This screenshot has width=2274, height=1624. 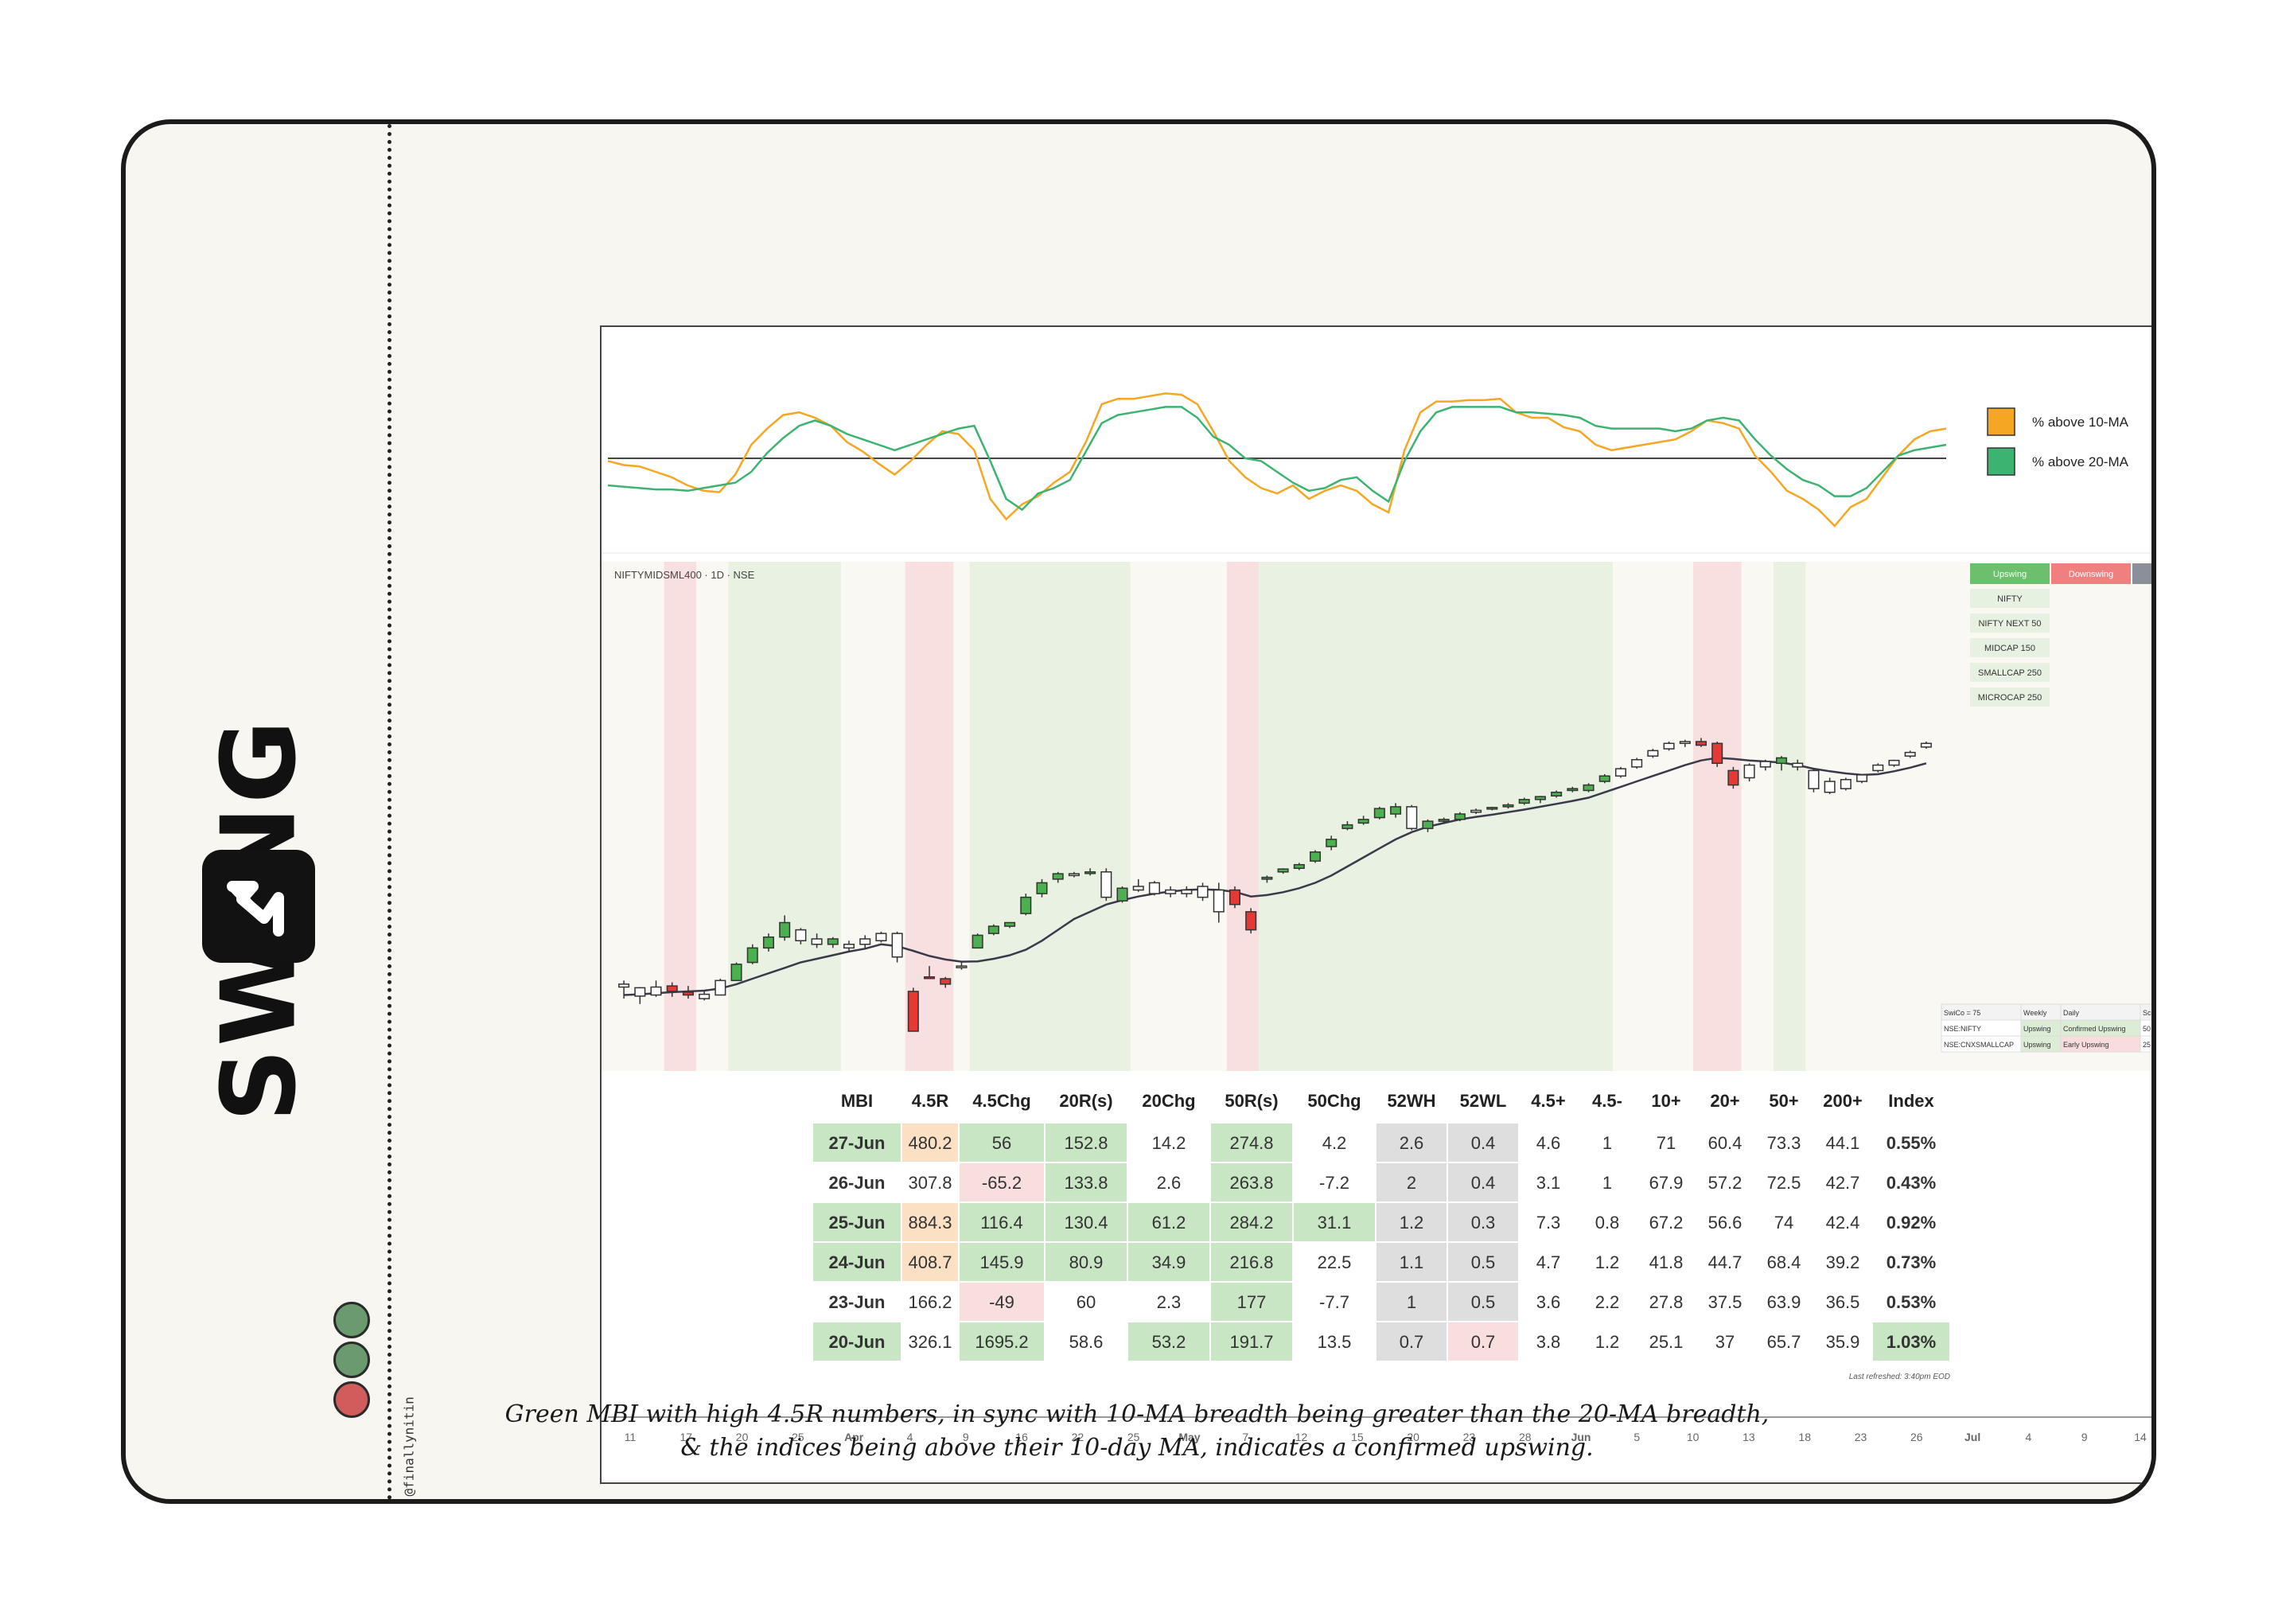 What do you see at coordinates (930, 1101) in the screenshot?
I see `mbi-column-header: 4.5R` at bounding box center [930, 1101].